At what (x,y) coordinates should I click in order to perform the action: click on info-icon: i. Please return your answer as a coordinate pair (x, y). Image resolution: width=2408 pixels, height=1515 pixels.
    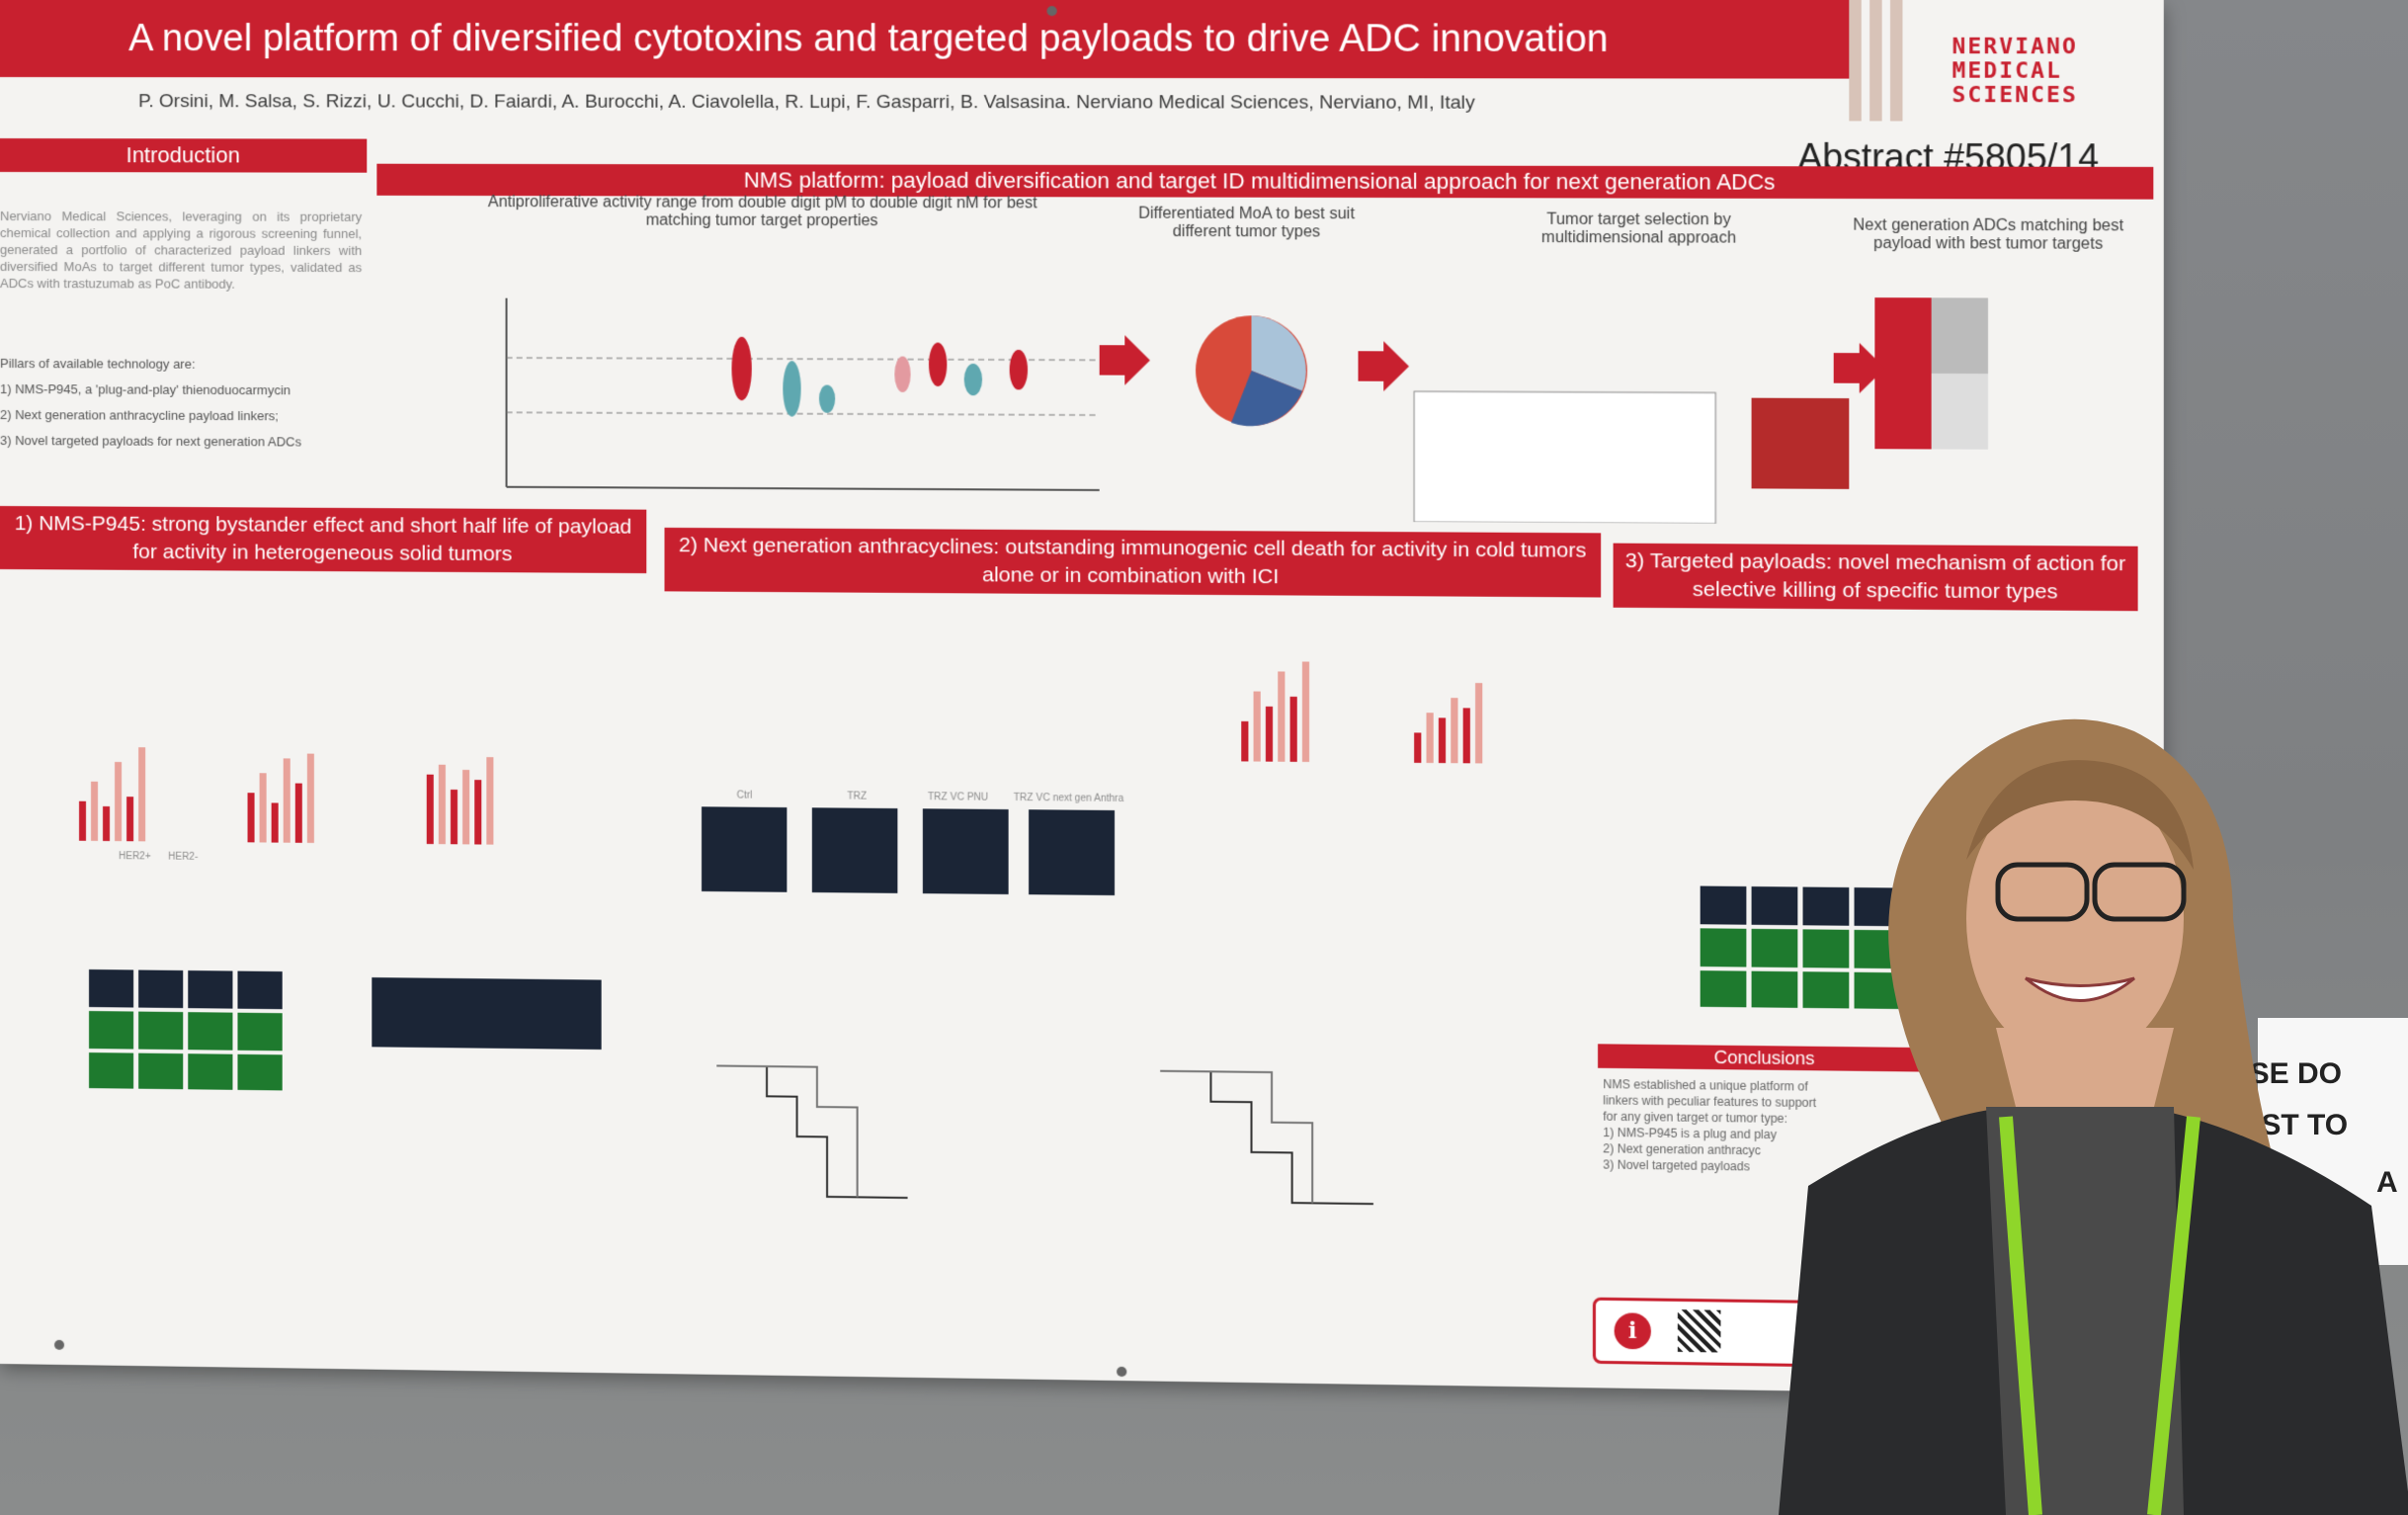
    Looking at the image, I should click on (1632, 1331).